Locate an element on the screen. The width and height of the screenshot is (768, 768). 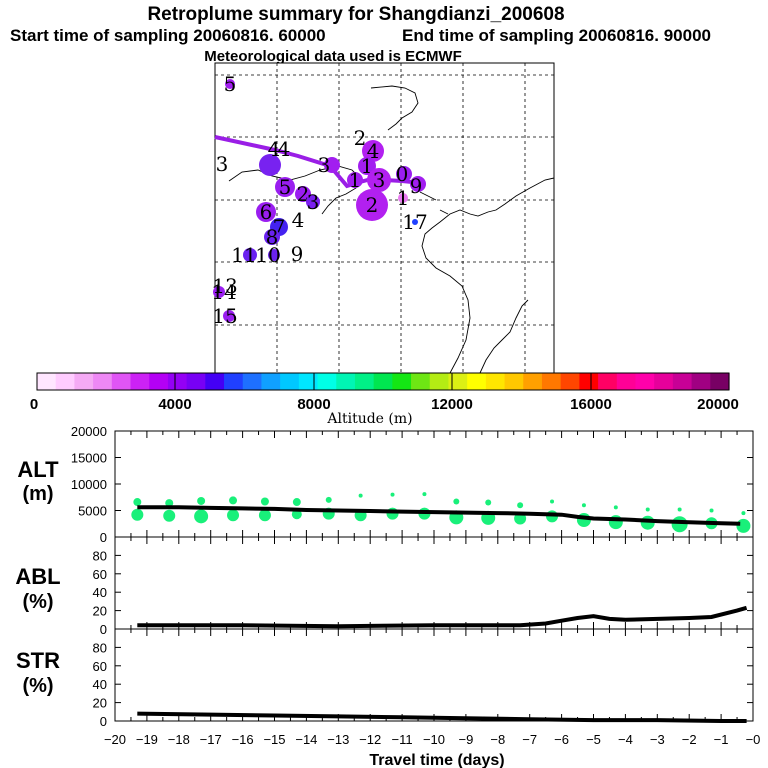
x-tick-label: −19 is located at coordinates (147, 739).